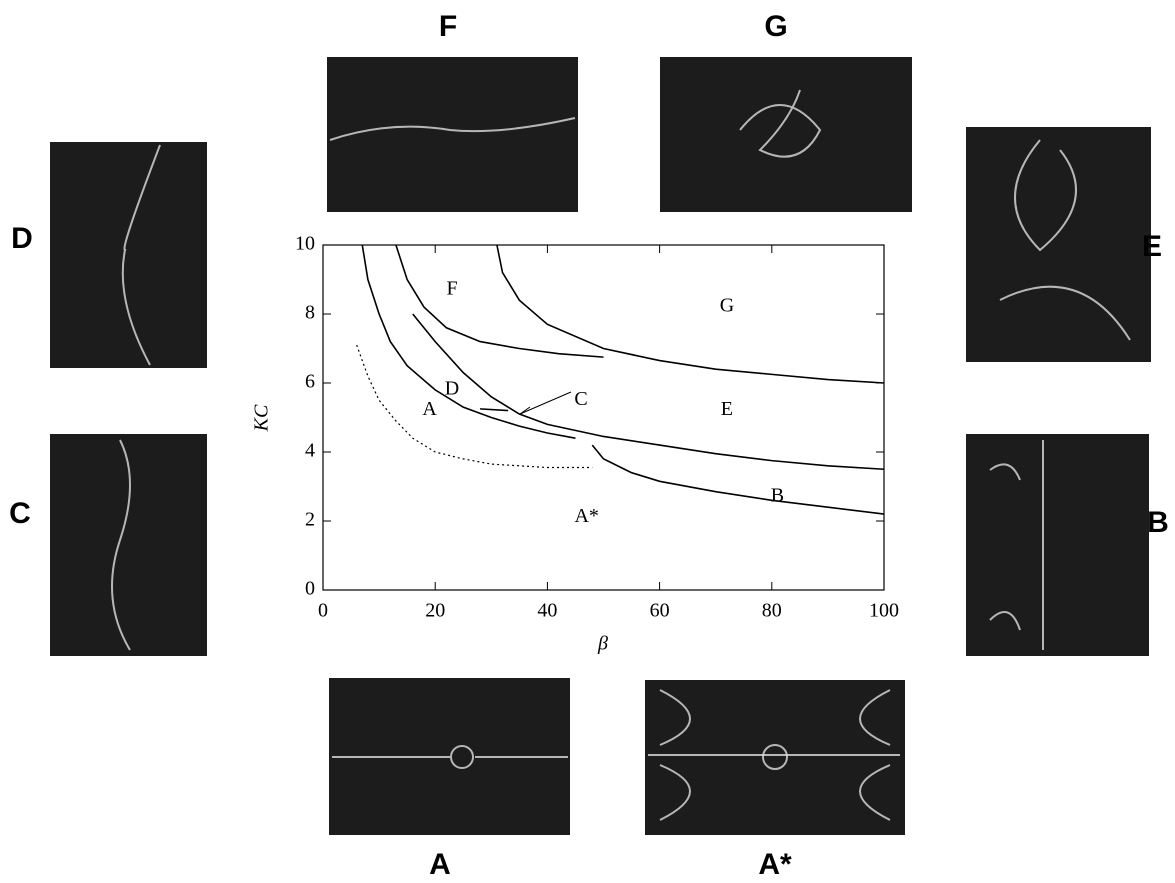  What do you see at coordinates (310, 451) in the screenshot?
I see `y-tick-label: 4` at bounding box center [310, 451].